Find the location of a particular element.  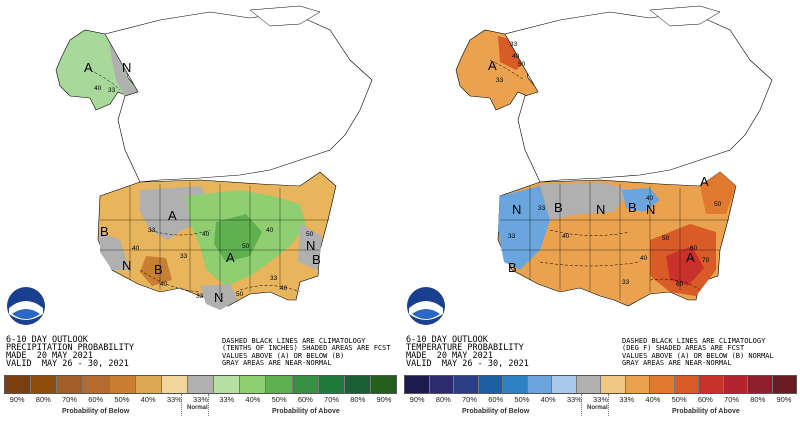

conus-above-northeast is located at coordinates (718, 193).